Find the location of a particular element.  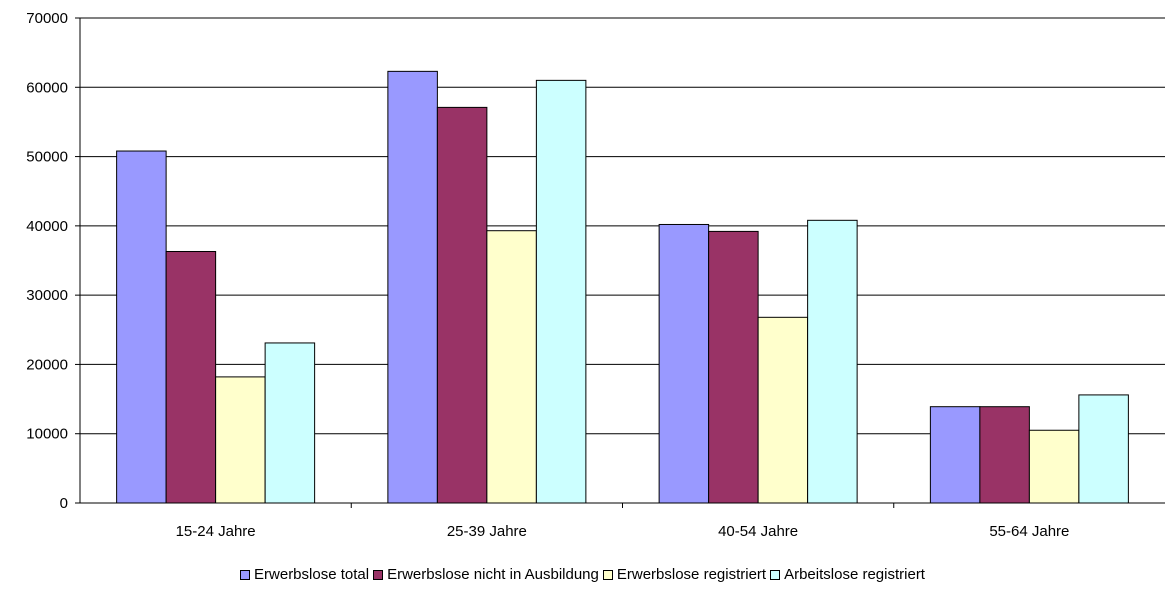

x-category-label: 40-54 Jahre is located at coordinates (758, 531).